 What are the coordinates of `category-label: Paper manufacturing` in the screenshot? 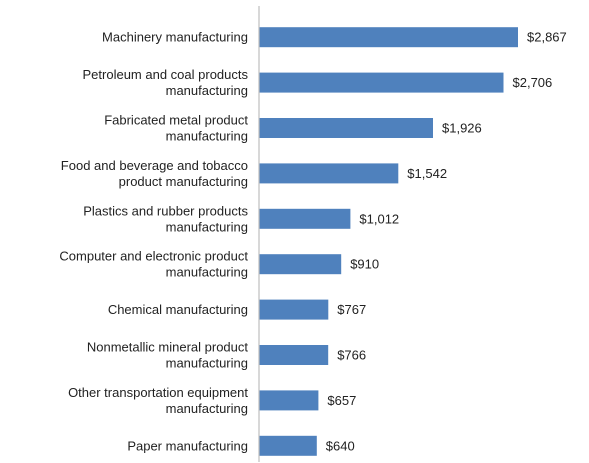 It's located at (187, 445).